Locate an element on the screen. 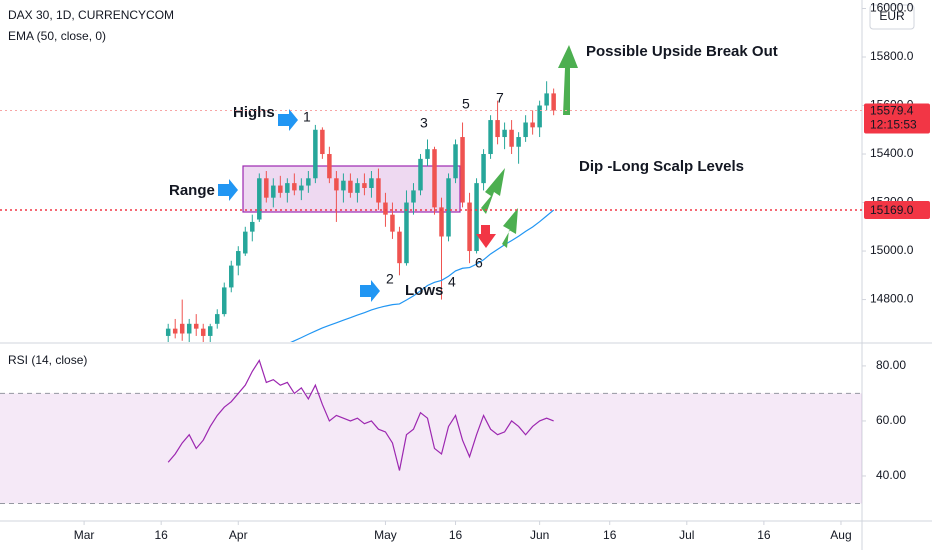  y-tick-label: 80.00 is located at coordinates (891, 365).